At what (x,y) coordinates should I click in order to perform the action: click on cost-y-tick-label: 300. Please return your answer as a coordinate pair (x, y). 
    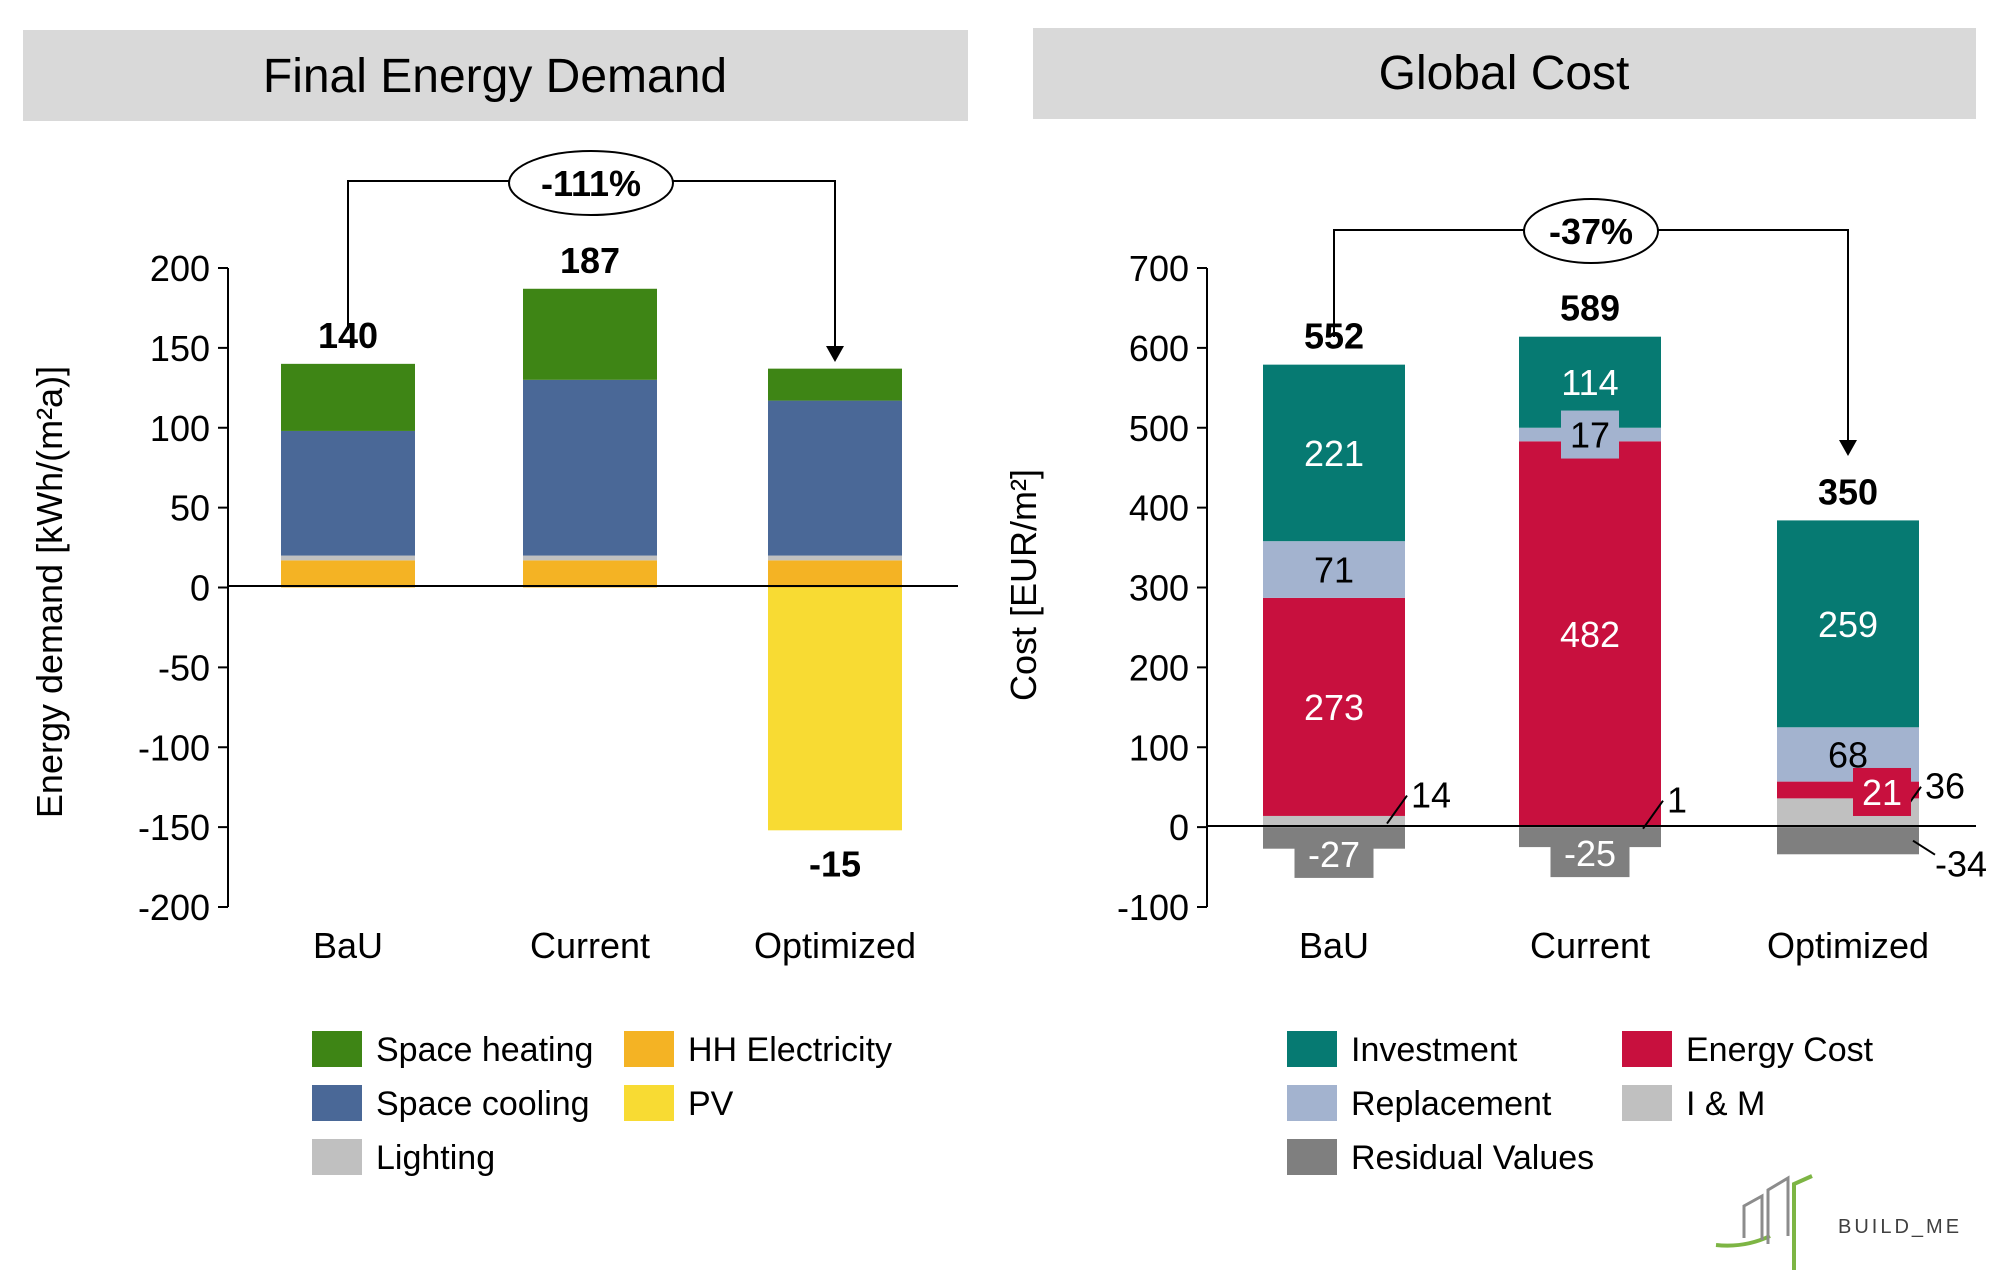
    Looking at the image, I should click on (1159, 588).